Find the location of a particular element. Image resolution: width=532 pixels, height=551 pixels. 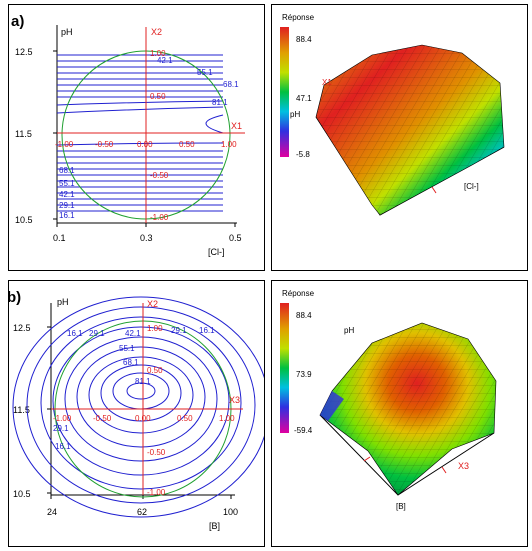

legend-tick-b-2: -59.4 is located at coordinates (303, 430).